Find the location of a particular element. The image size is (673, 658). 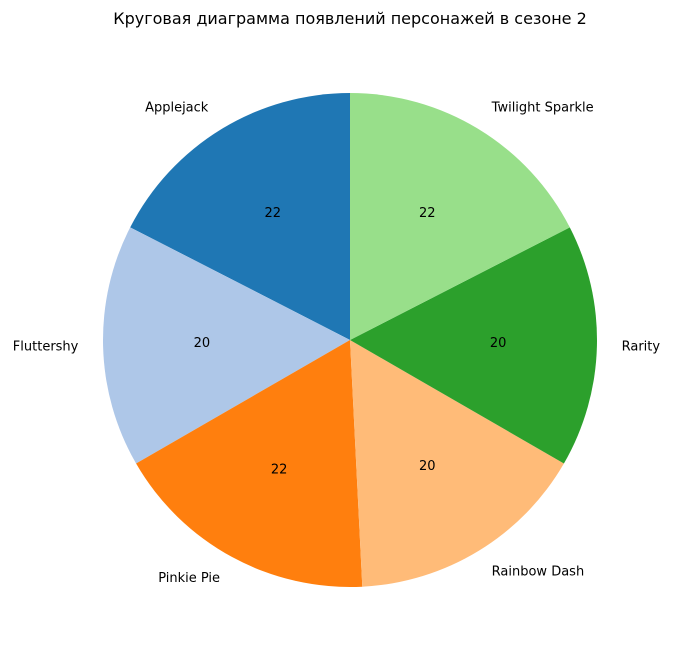

category-label: Pinkie Pie is located at coordinates (189, 578).